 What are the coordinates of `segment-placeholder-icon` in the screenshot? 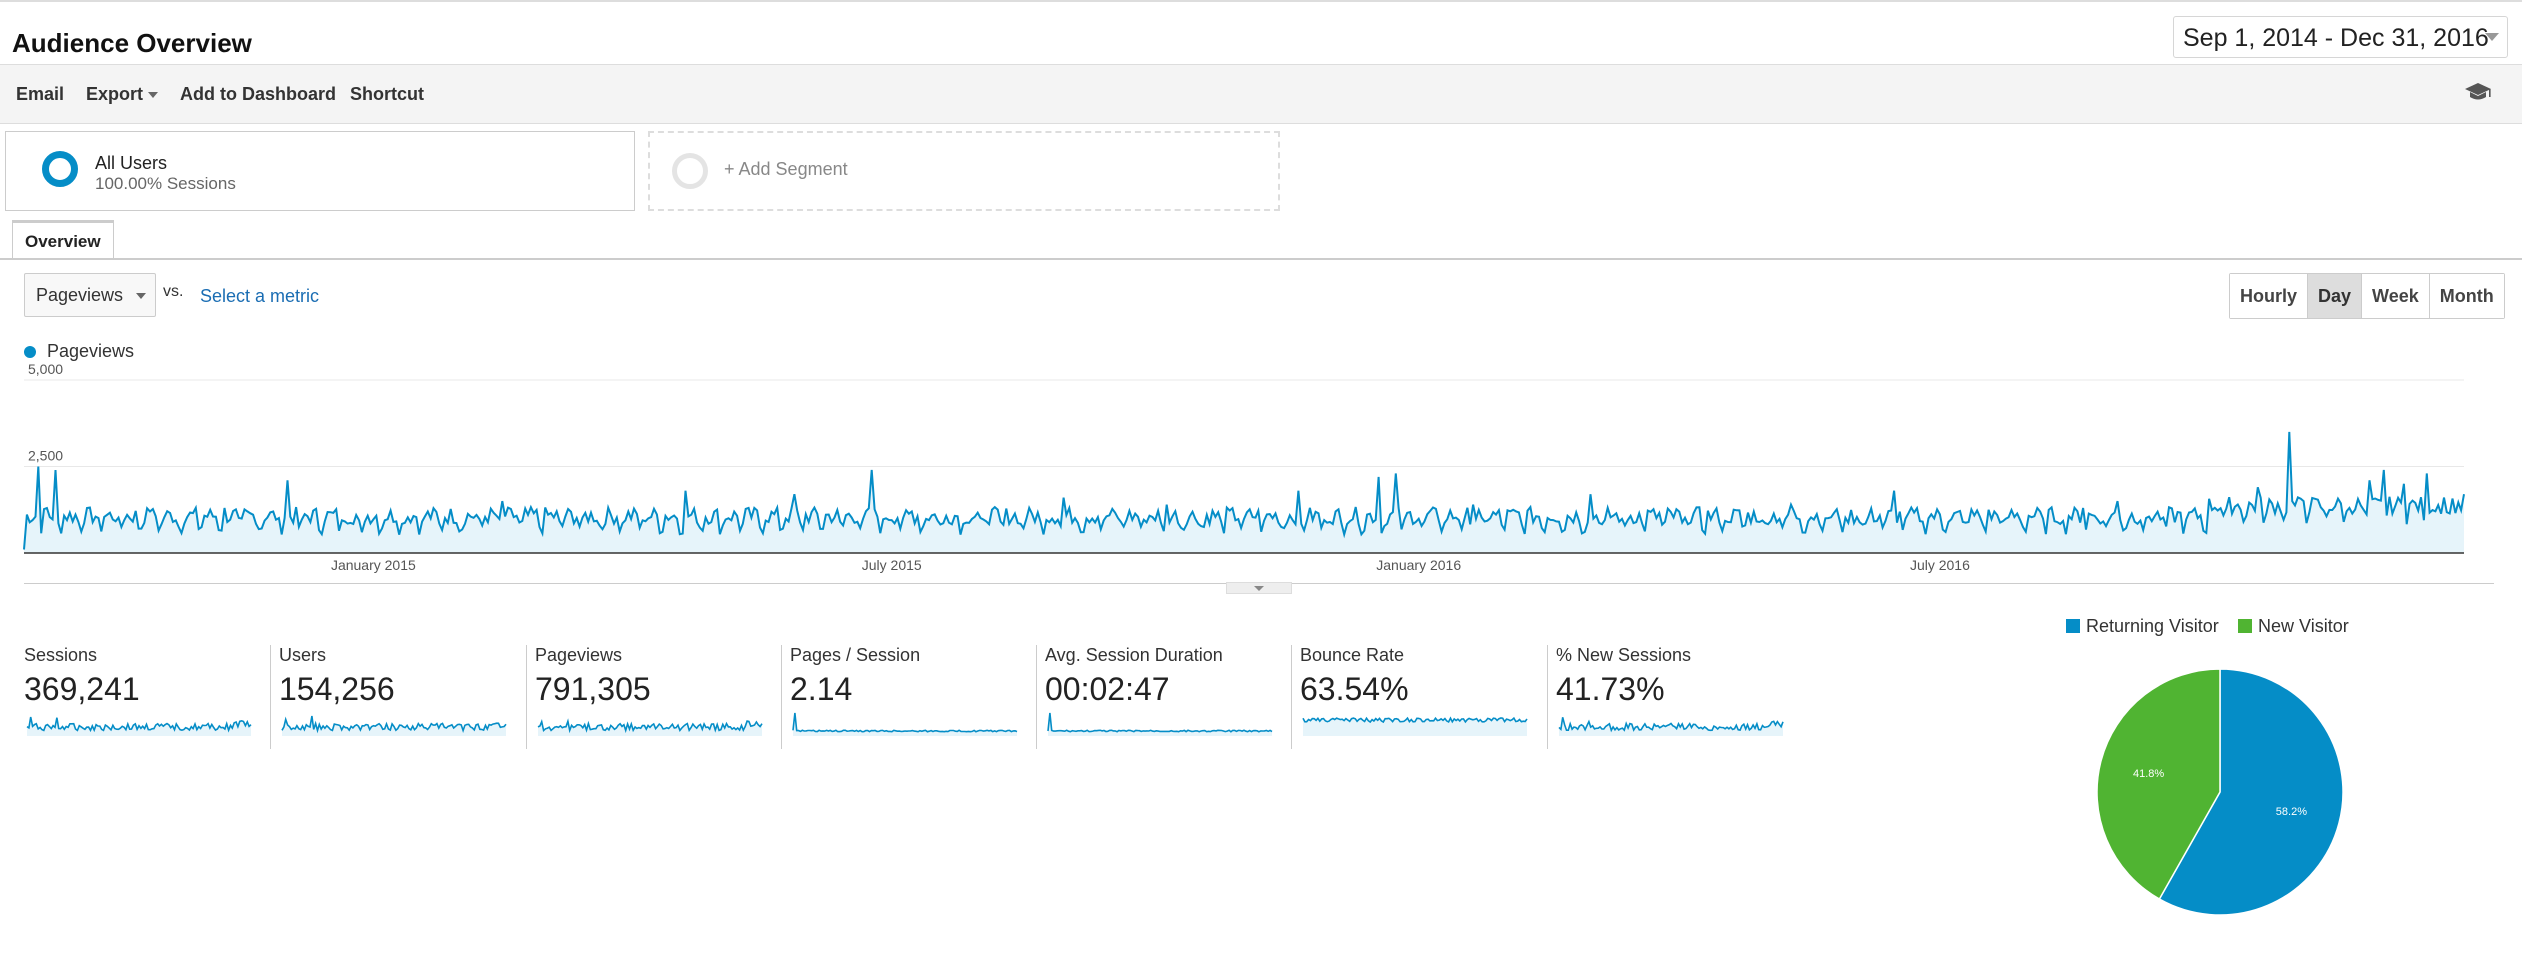 It's located at (690, 171).